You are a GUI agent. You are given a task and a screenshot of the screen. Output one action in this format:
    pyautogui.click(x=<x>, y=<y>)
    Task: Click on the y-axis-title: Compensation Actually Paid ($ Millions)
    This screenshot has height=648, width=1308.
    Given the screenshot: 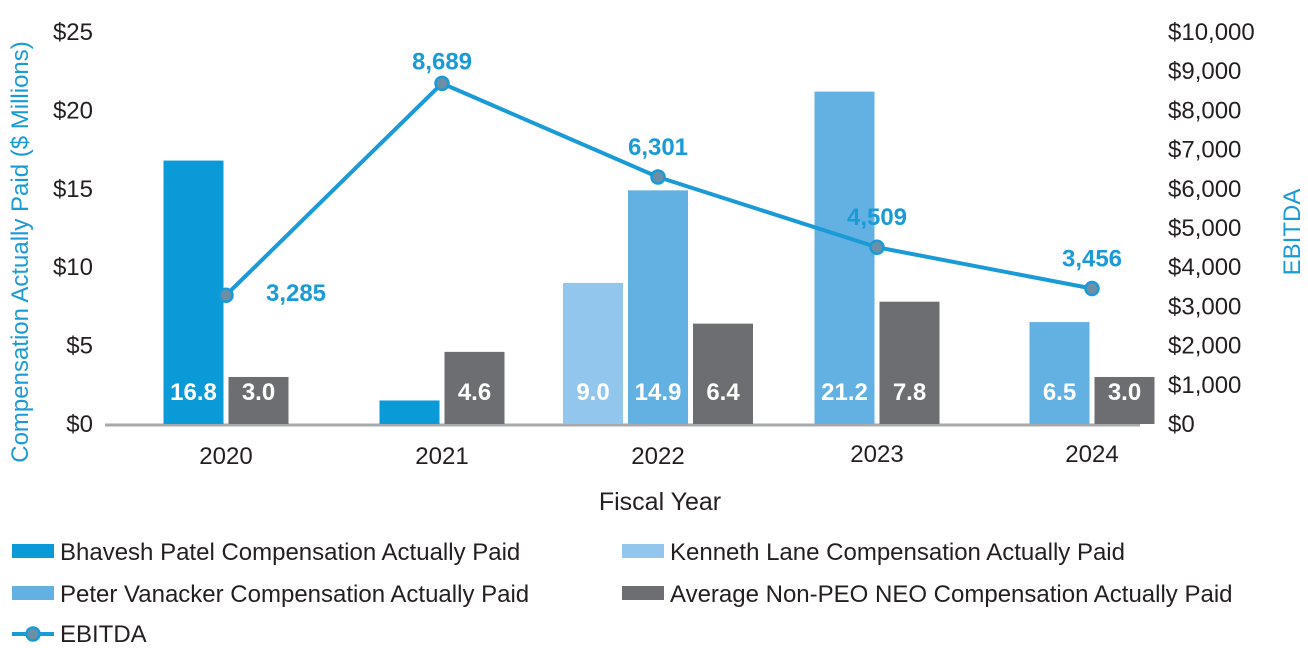 What is the action you would take?
    pyautogui.click(x=20, y=252)
    